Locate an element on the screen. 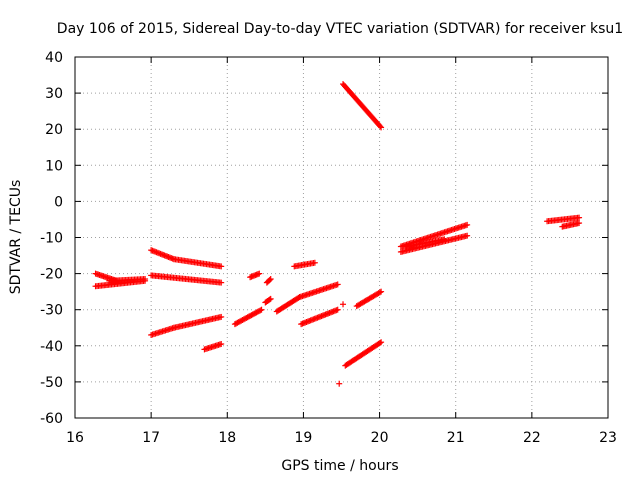  x-tick-label: 23 is located at coordinates (608, 438).